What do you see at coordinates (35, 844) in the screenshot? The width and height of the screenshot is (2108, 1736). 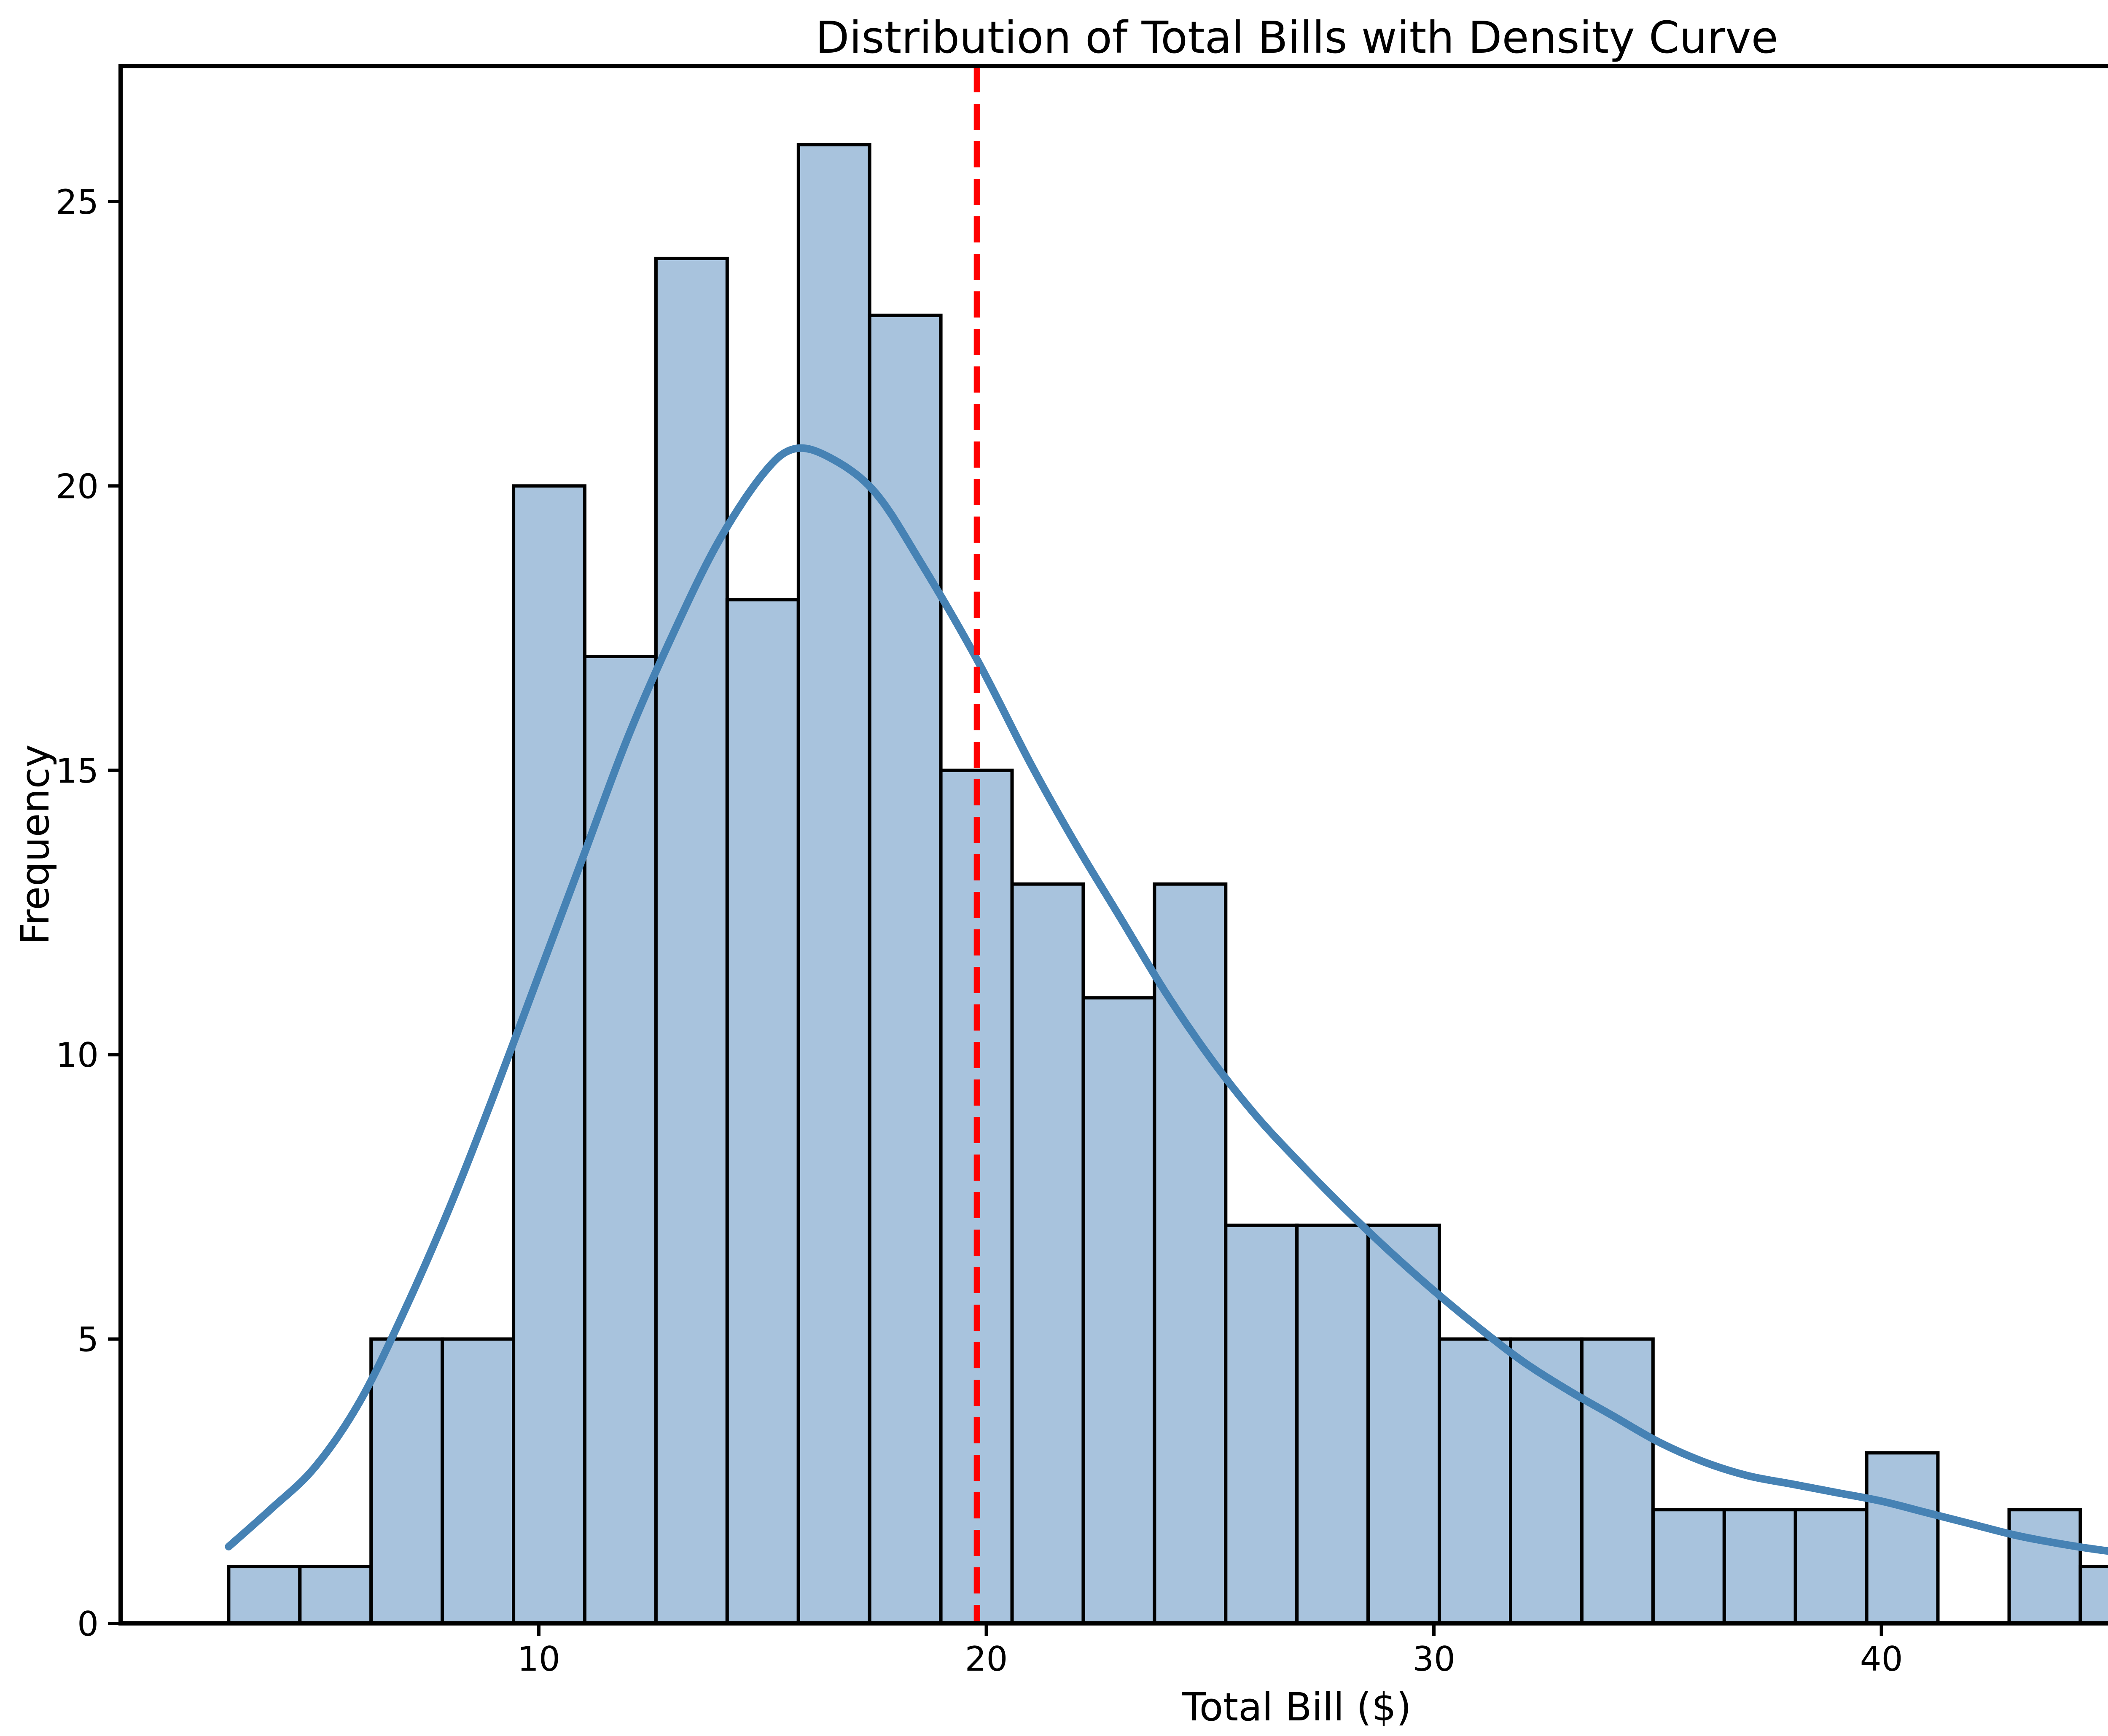 I see `y-axis-label: Frequency` at bounding box center [35, 844].